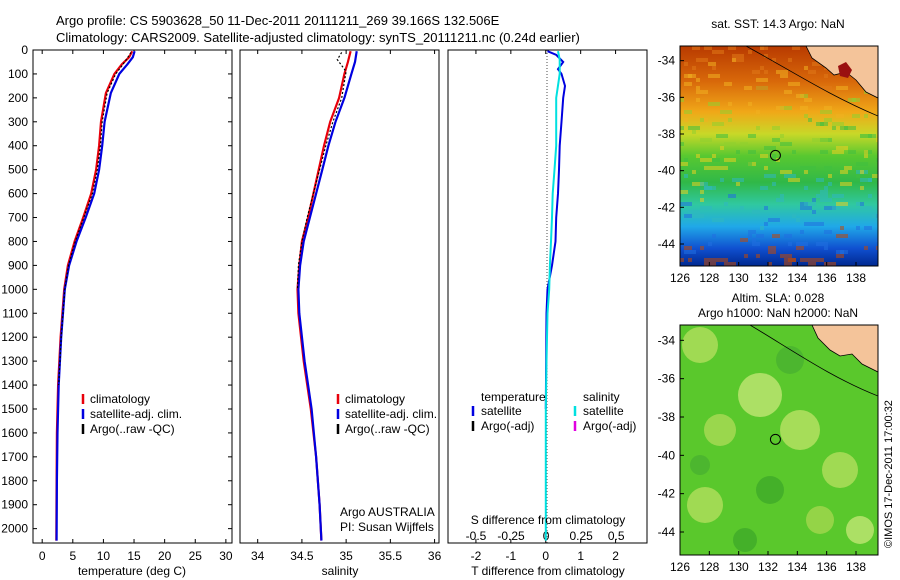  What do you see at coordinates (165, 556) in the screenshot?
I see `x-tick-label: 20` at bounding box center [165, 556].